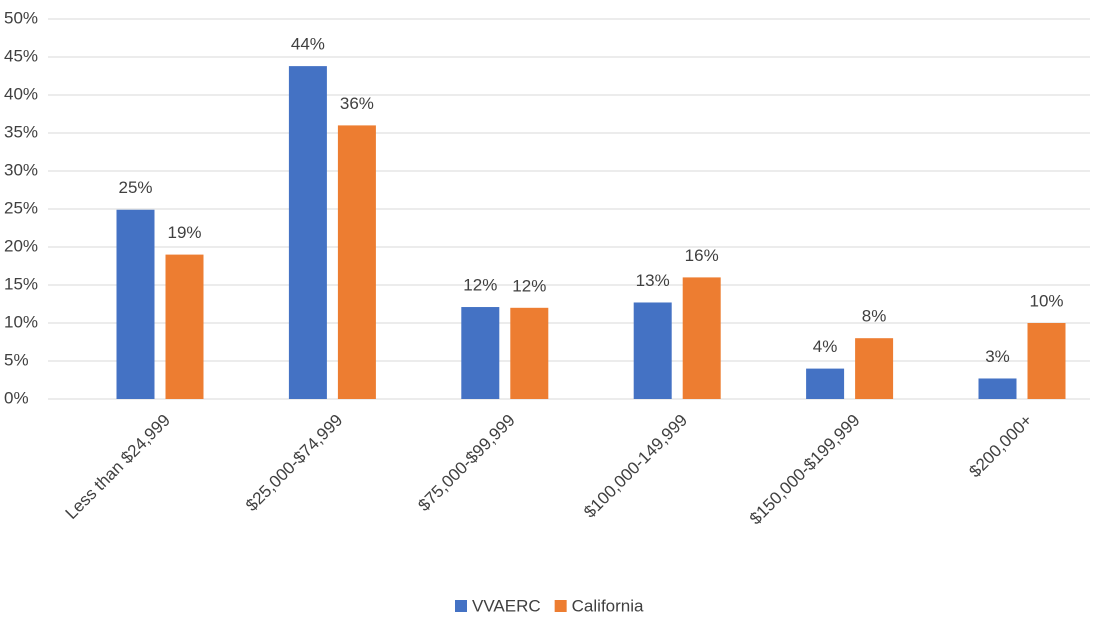 The height and width of the screenshot is (618, 1098). I want to click on y-tick-label: 30%, so click(21, 169).